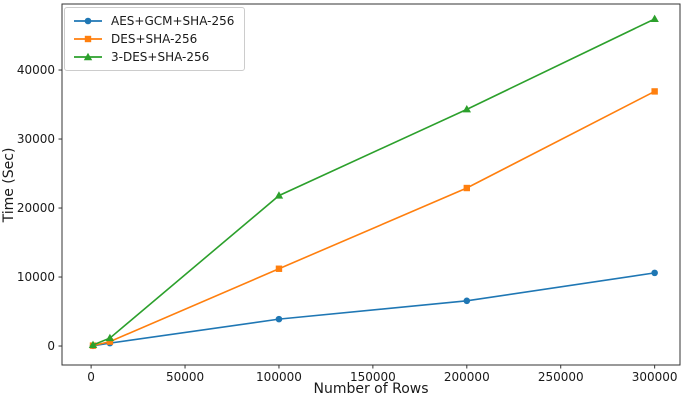 This screenshot has width=685, height=400. What do you see at coordinates (160, 57) in the screenshot?
I see `legend-label: 3-DES+SHA-256` at bounding box center [160, 57].